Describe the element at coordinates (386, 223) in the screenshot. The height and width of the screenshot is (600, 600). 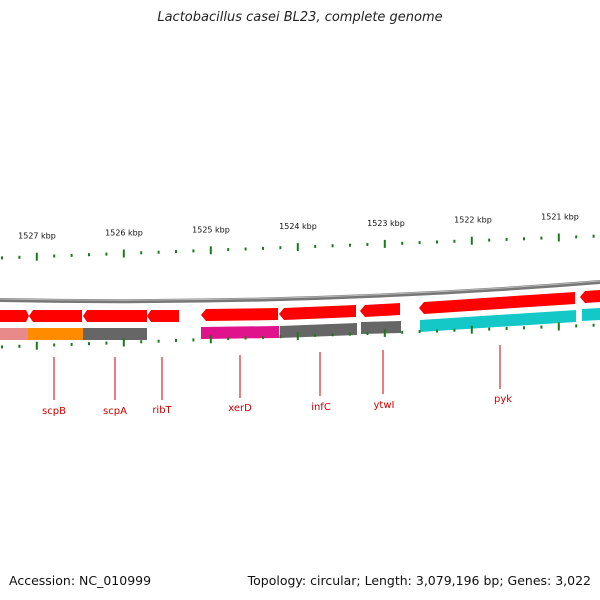
I see `ruler-tick-label: 1523 kbp` at that location.